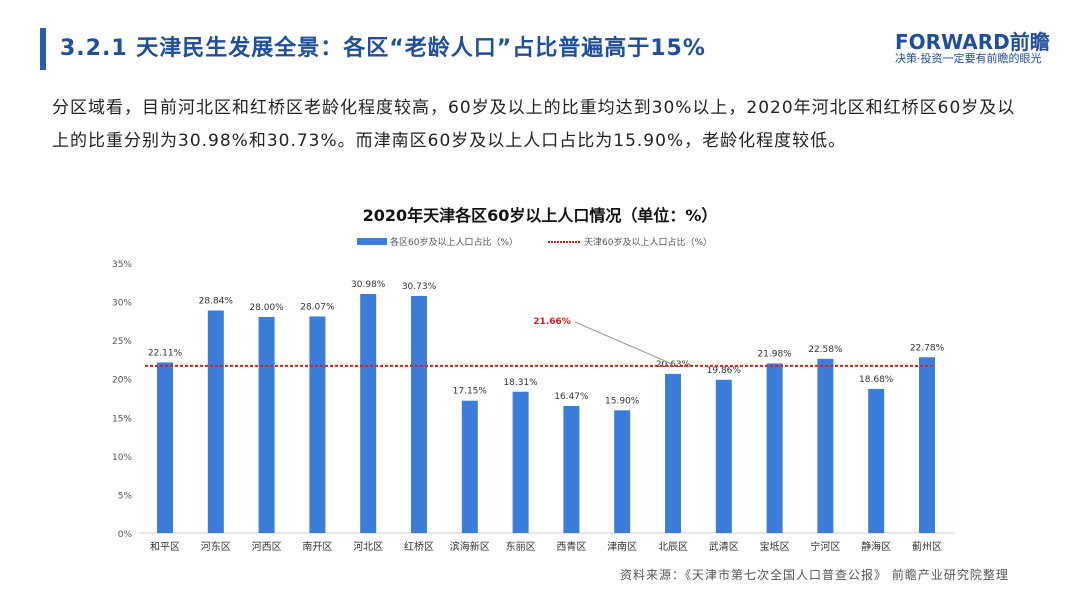  I want to click on data-label: 16.47%, so click(571, 397).